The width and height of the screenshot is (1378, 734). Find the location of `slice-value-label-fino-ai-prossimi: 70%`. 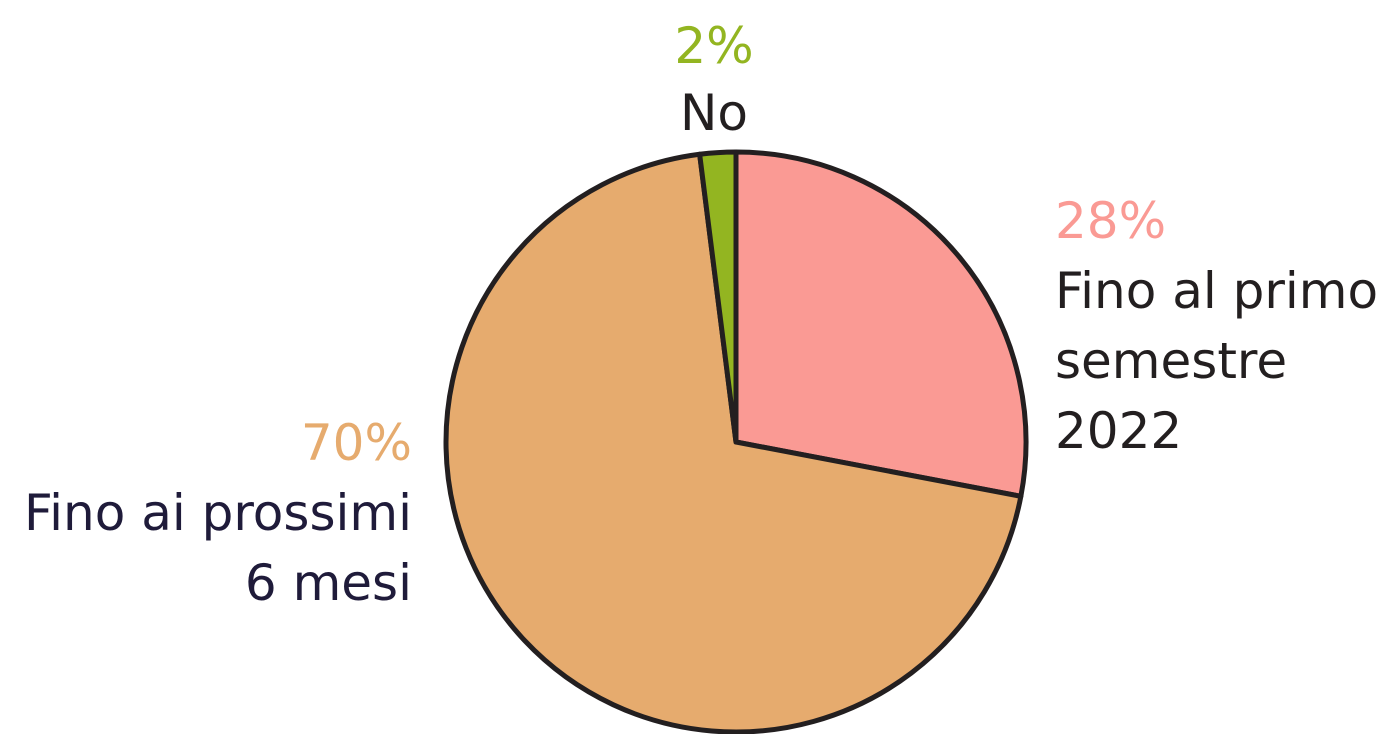

slice-value-label-fino-ai-prossimi: 70% is located at coordinates (356, 443).